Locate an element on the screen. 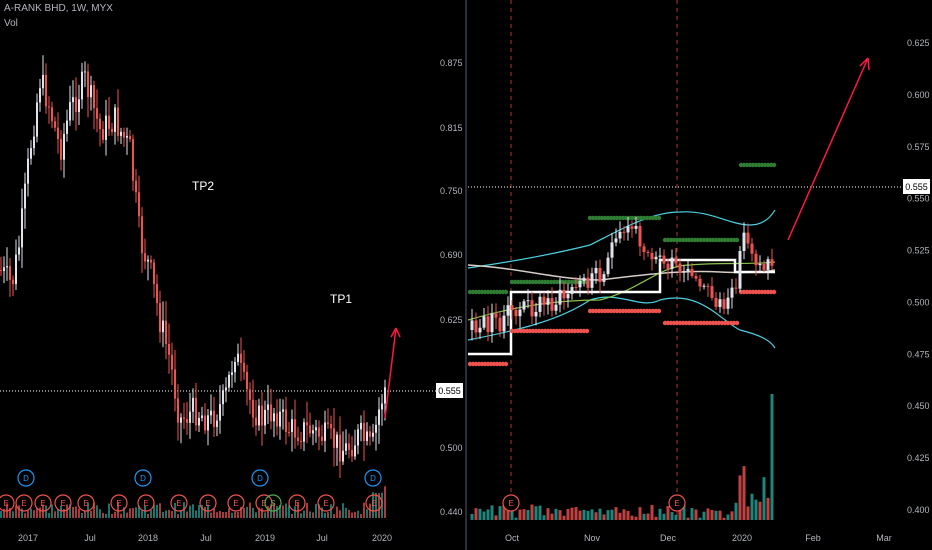 The width and height of the screenshot is (932, 550). last-price-right: 0.555 is located at coordinates (916, 187).